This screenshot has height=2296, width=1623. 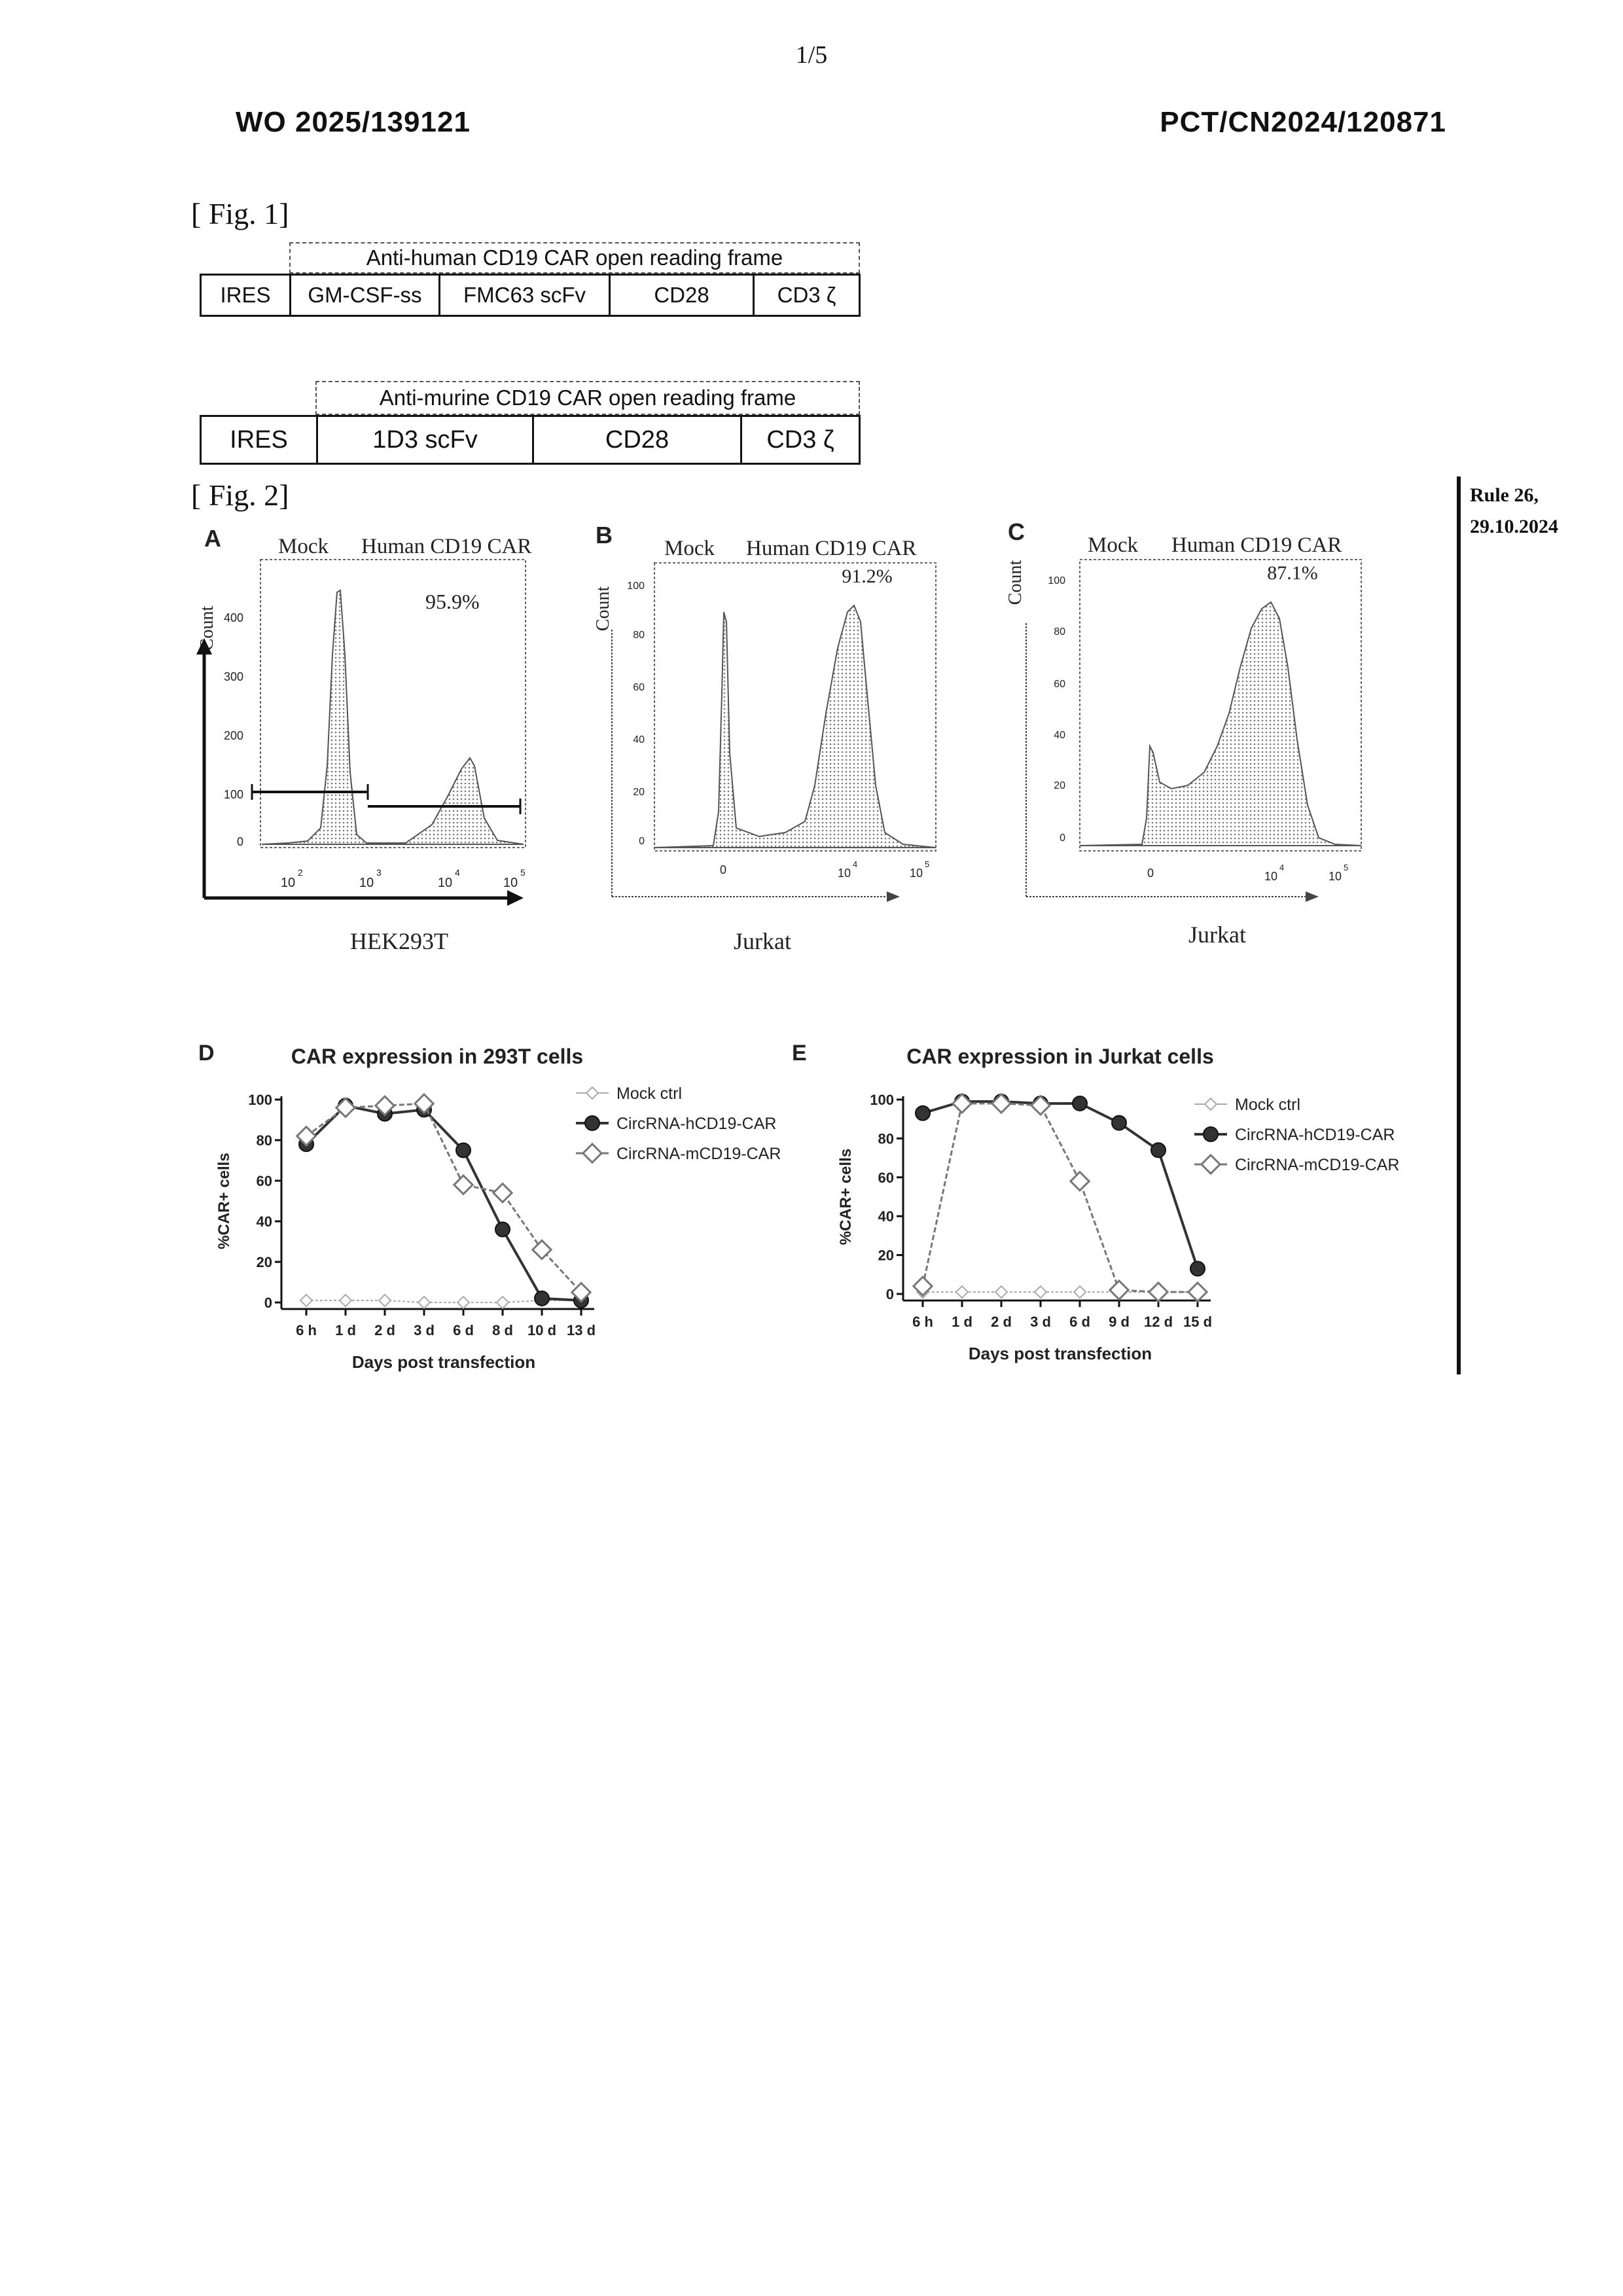 What do you see at coordinates (233, 617) in the screenshot?
I see `panel-a-ytick-400: 400` at bounding box center [233, 617].